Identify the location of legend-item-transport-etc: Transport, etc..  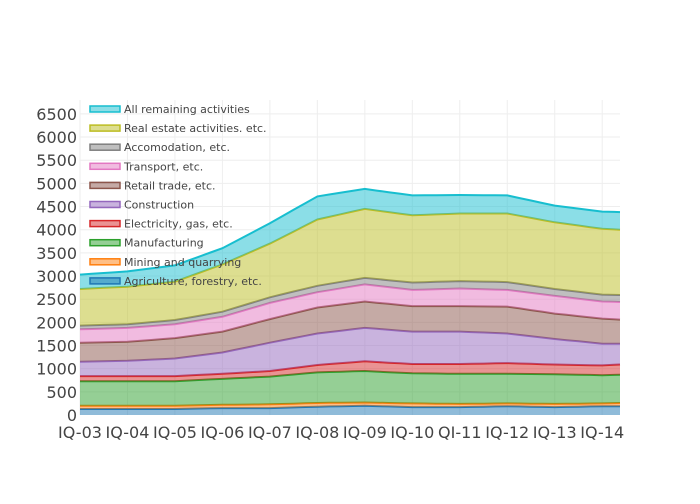
(146, 166).